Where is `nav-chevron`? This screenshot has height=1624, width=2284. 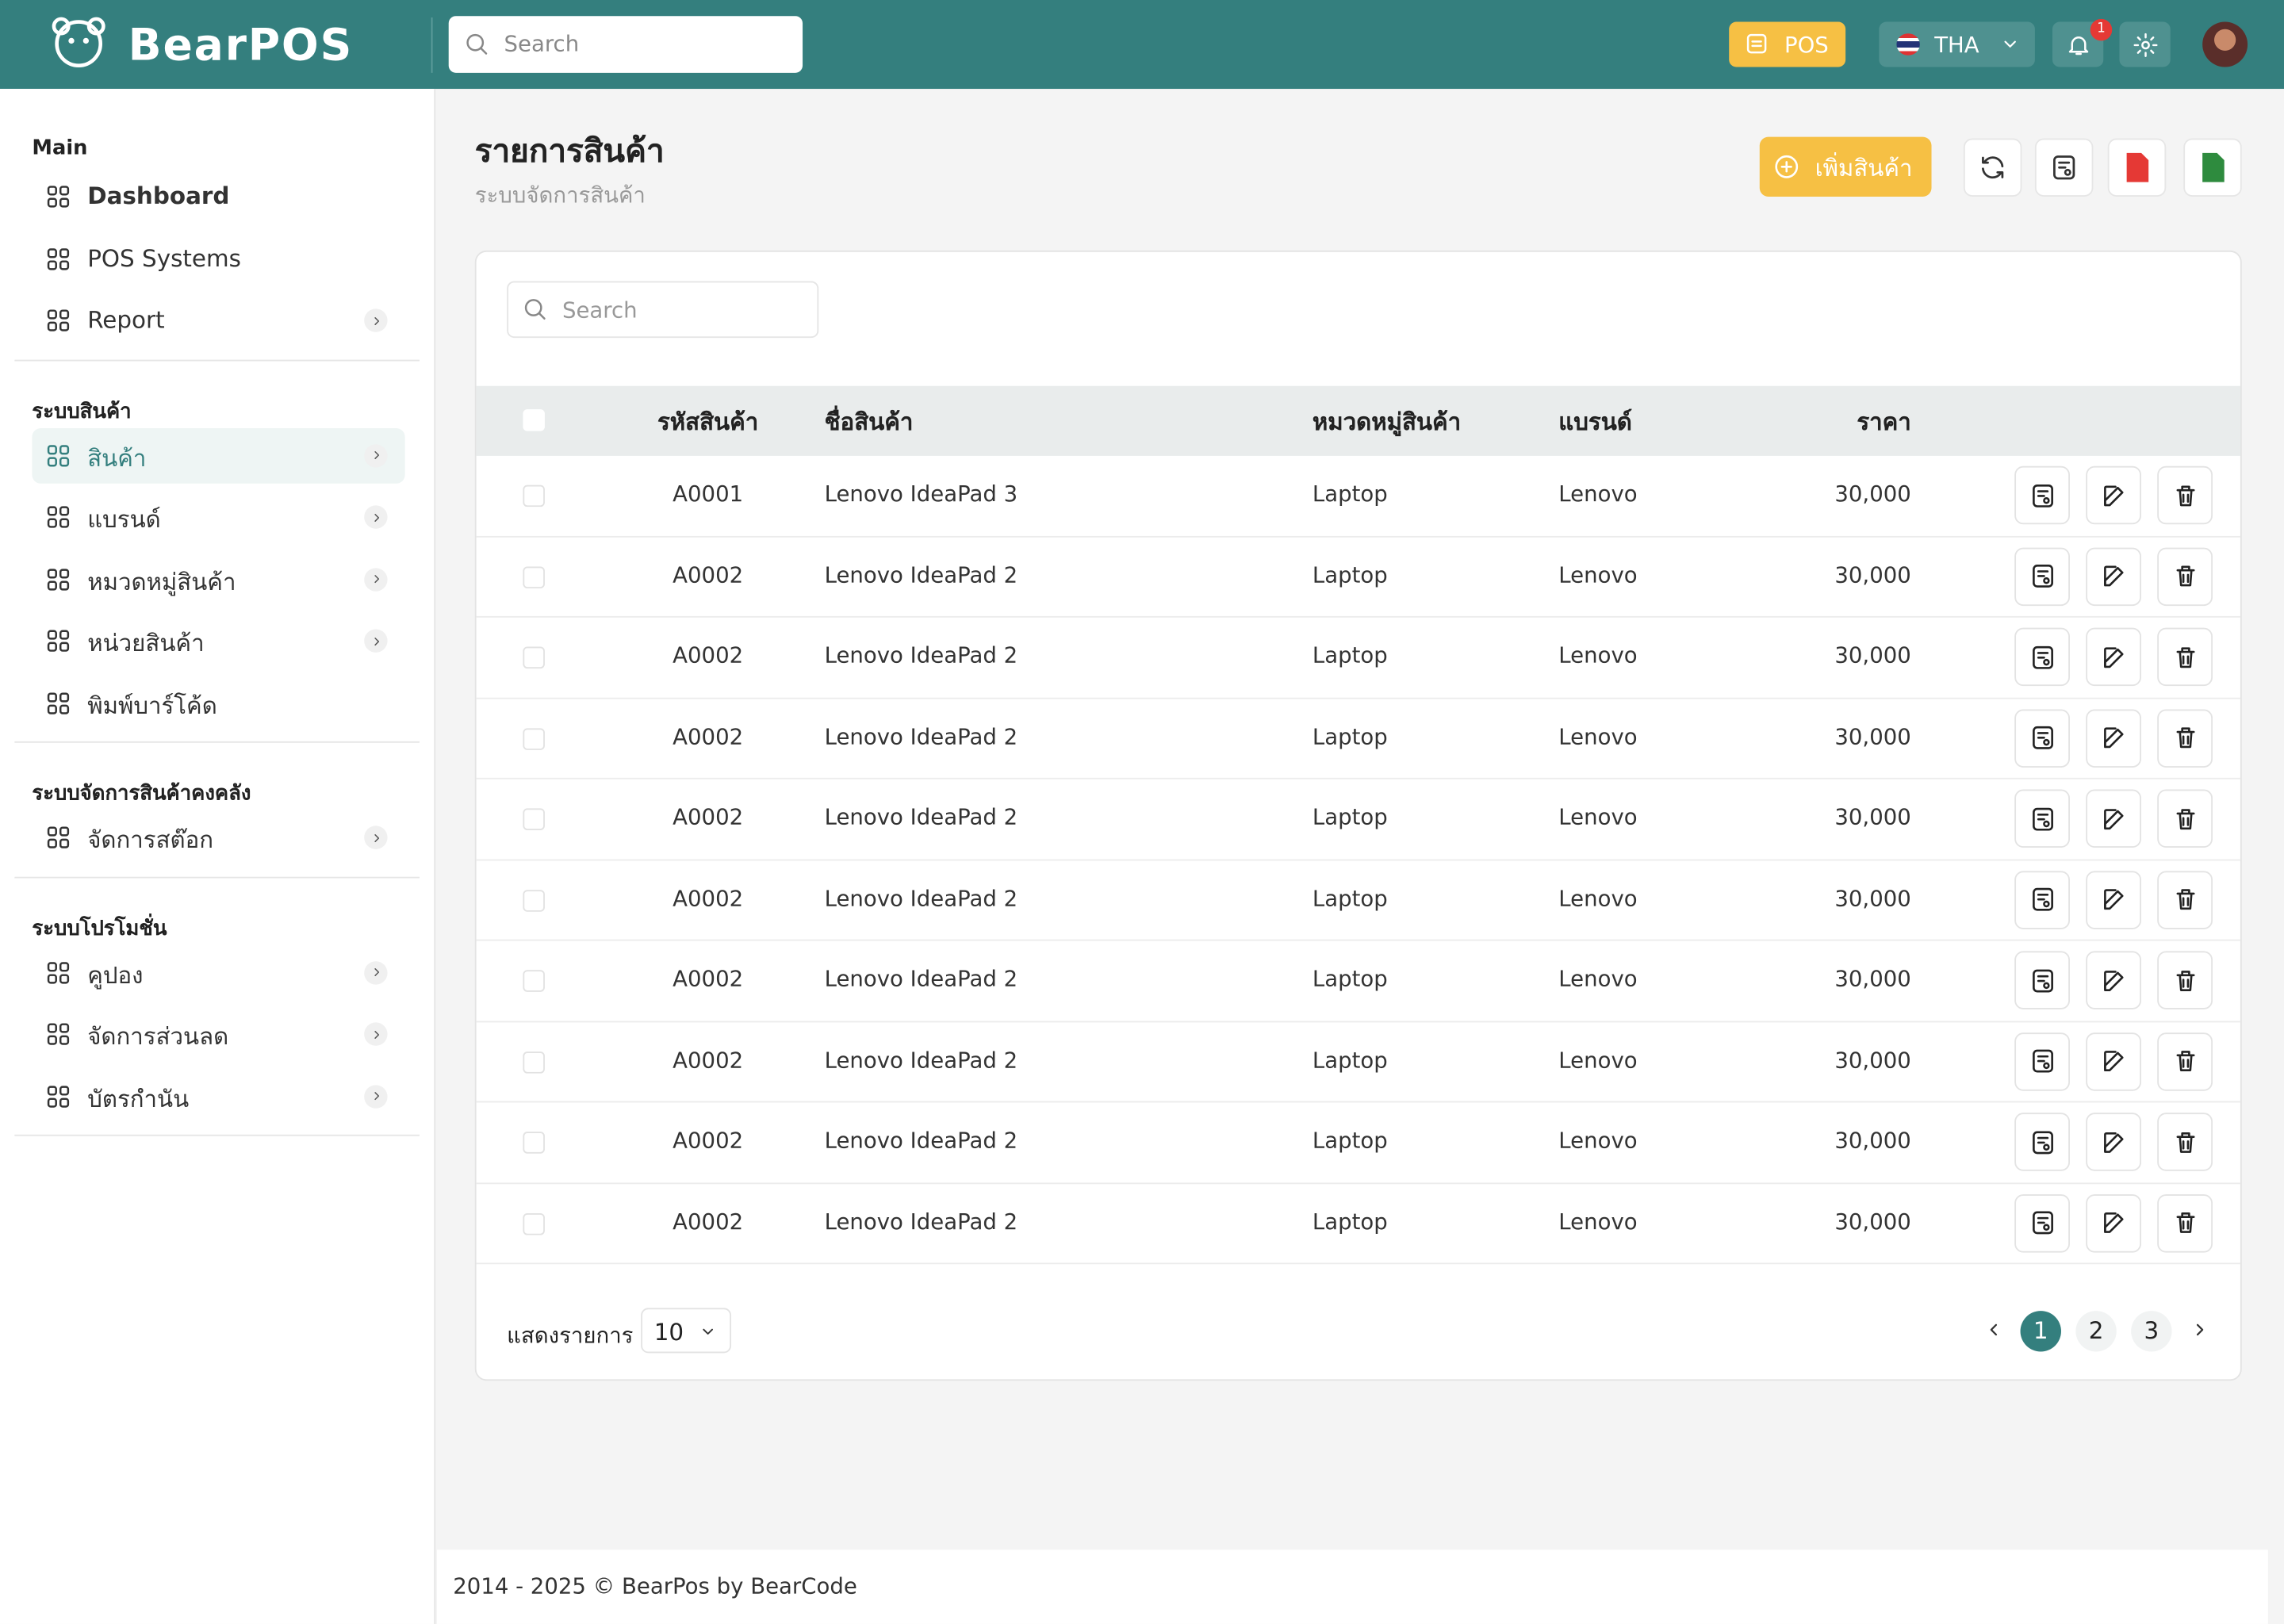 nav-chevron is located at coordinates (376, 455).